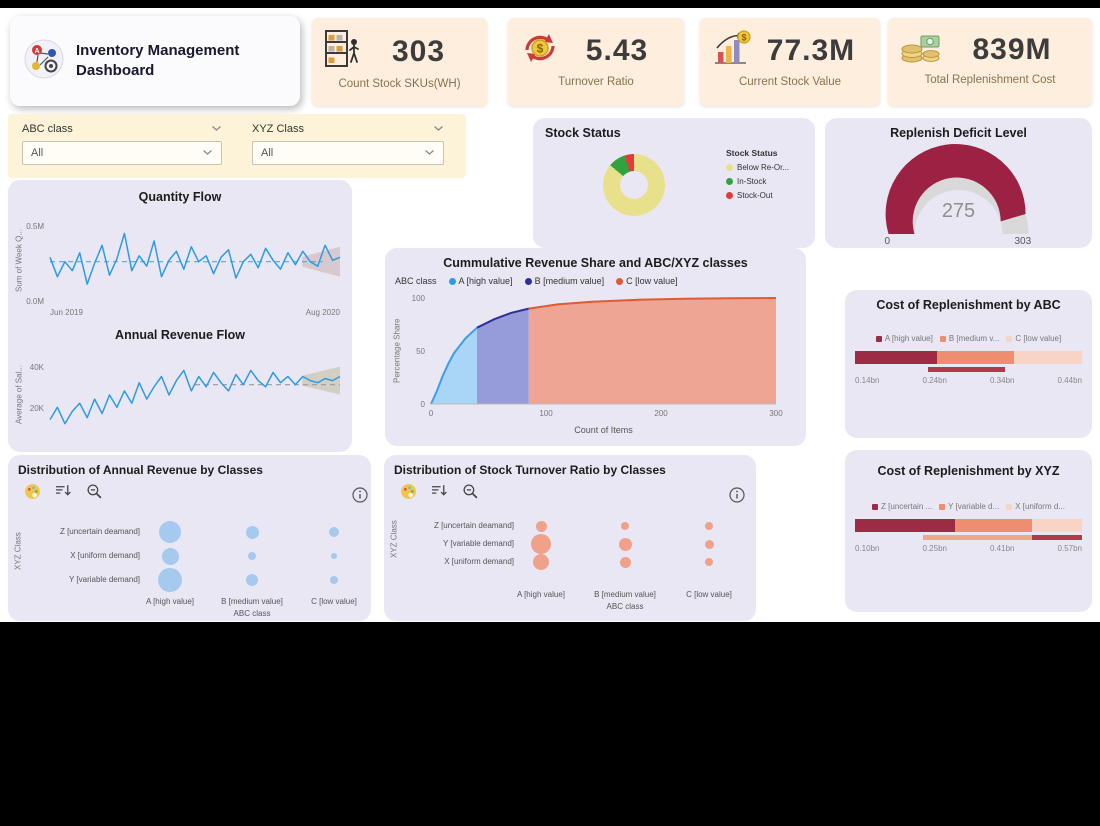  Describe the element at coordinates (564, 281) in the screenshot. I see `legend-item: B [medium value]` at that location.